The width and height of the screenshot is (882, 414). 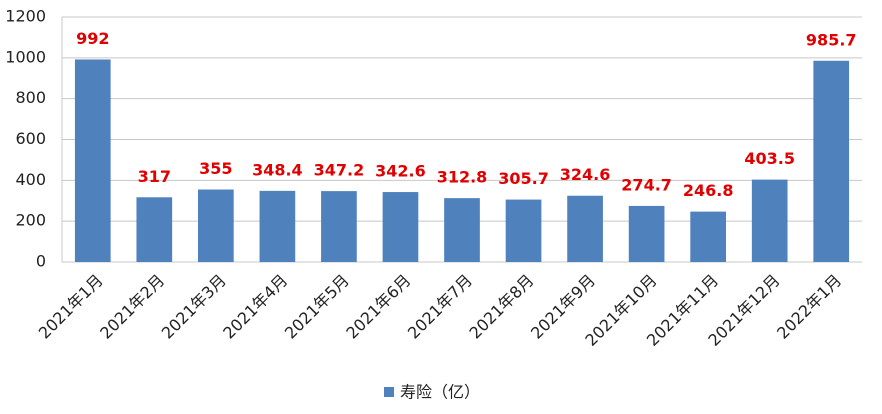 What do you see at coordinates (194, 307) in the screenshot?
I see `x-tick-label: 2021年3月` at bounding box center [194, 307].